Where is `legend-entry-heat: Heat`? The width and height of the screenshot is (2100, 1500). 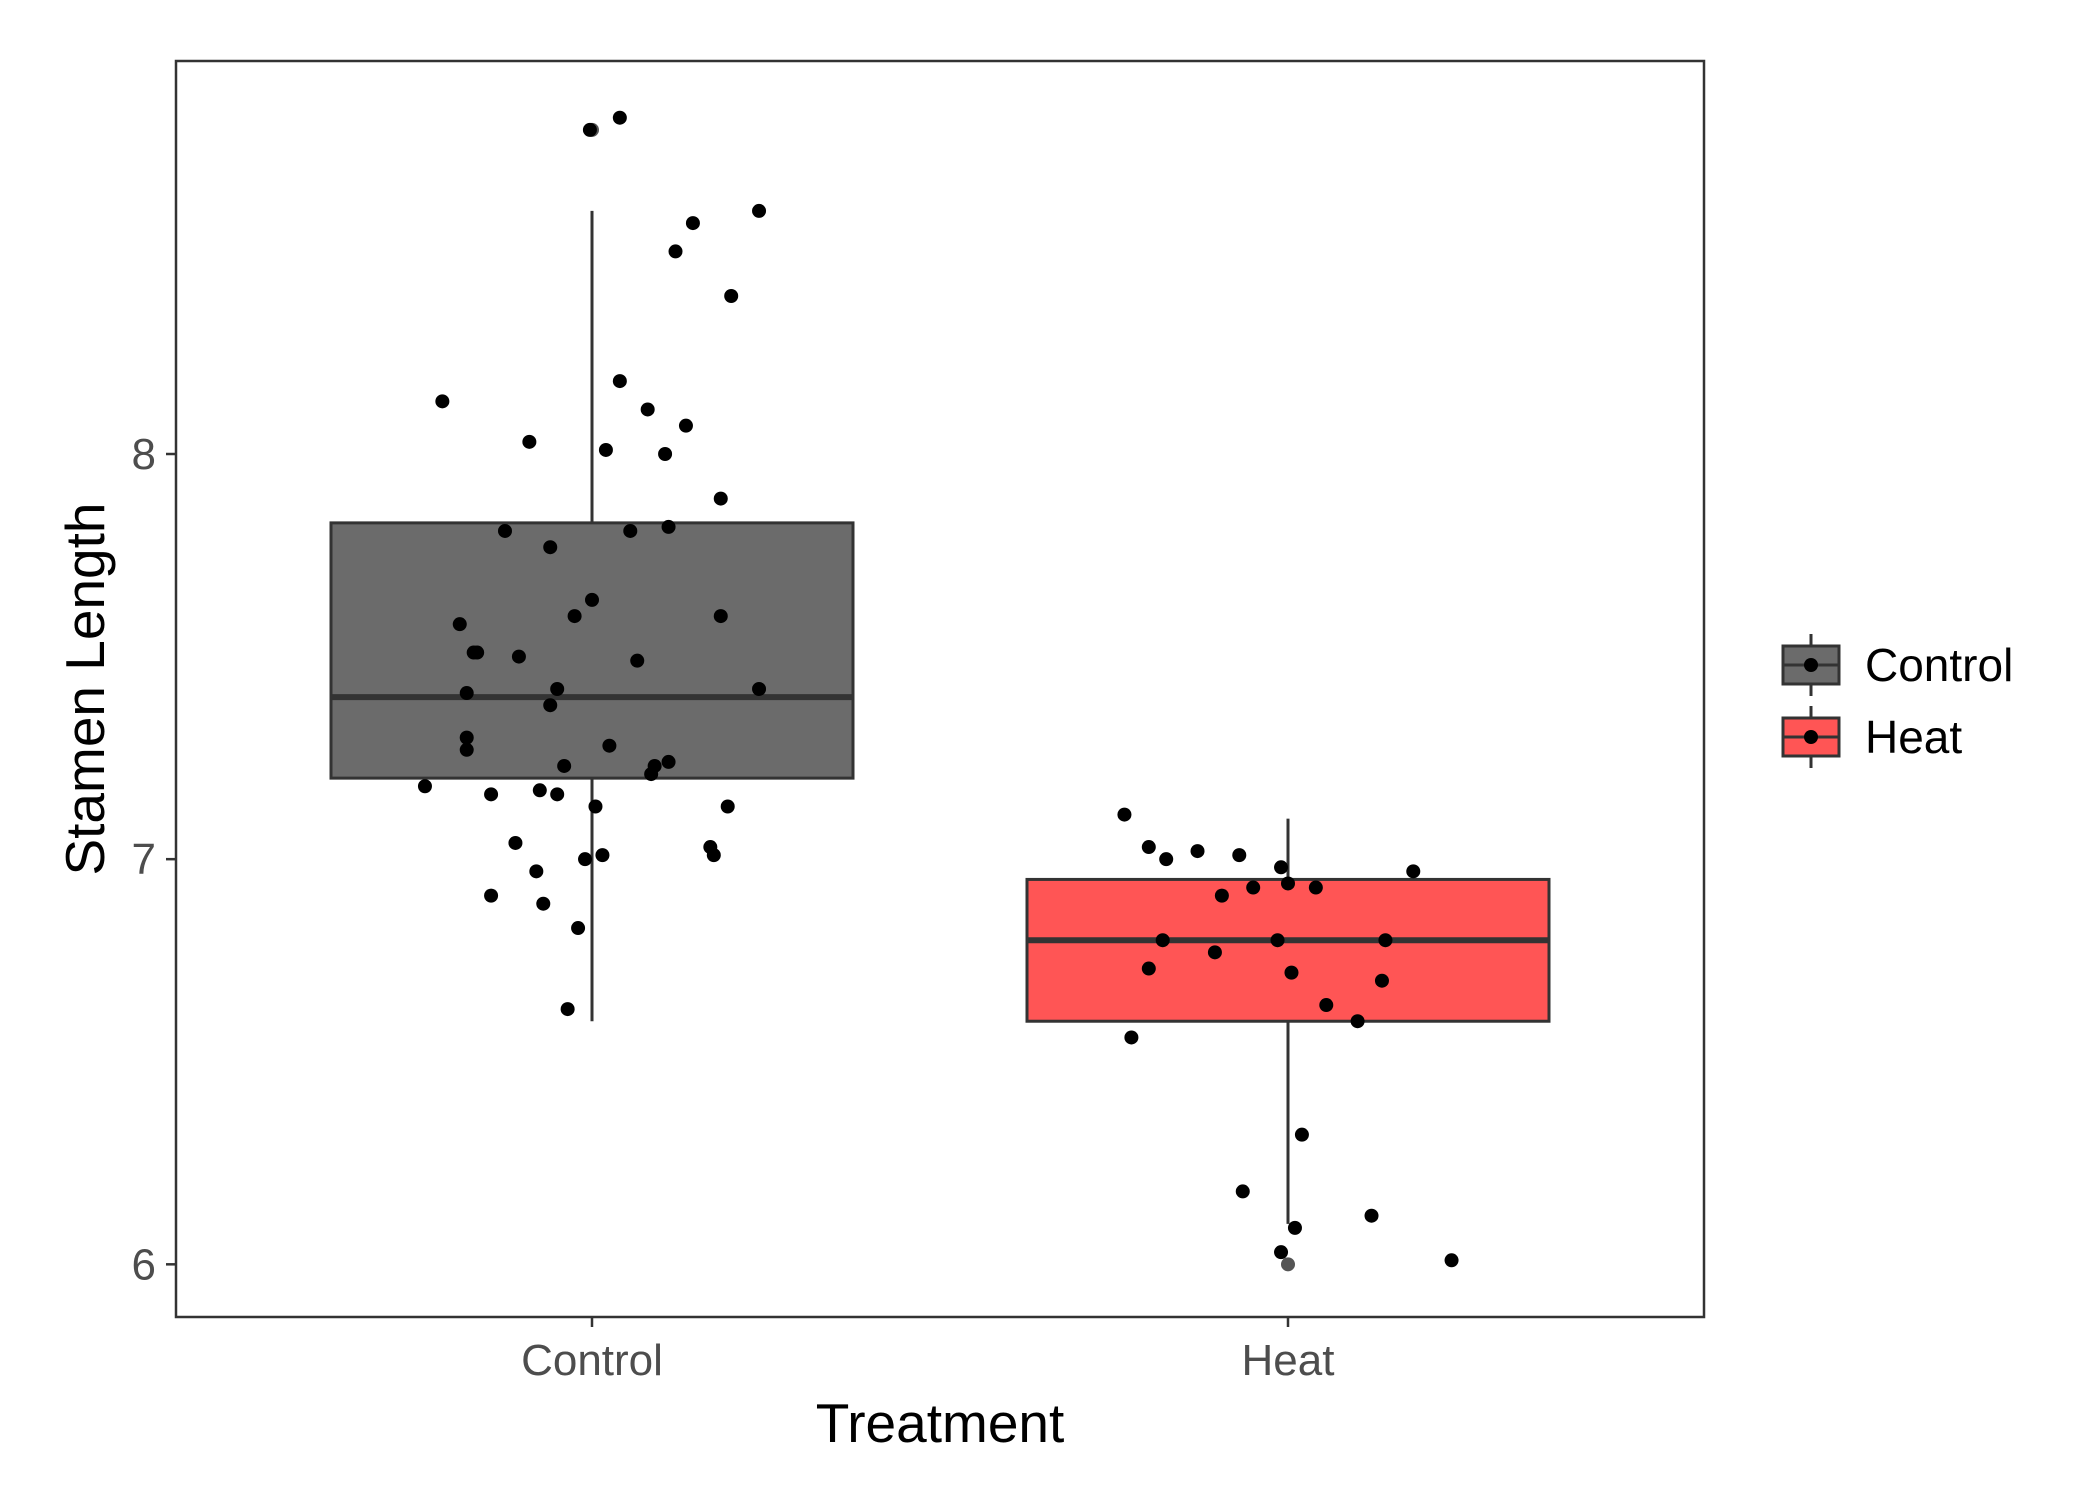
legend-entry-heat: Heat is located at coordinates (1871, 737).